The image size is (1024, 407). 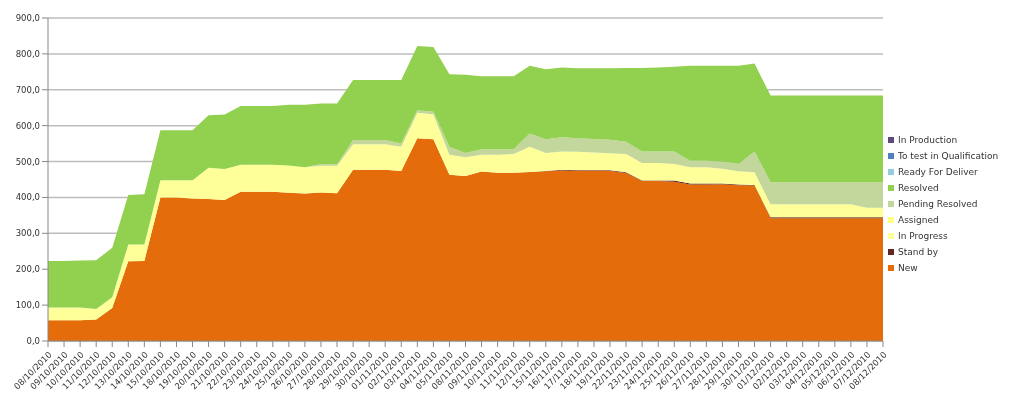 What do you see at coordinates (27, 269) in the screenshot?
I see `y-tick-label: 200,0` at bounding box center [27, 269].